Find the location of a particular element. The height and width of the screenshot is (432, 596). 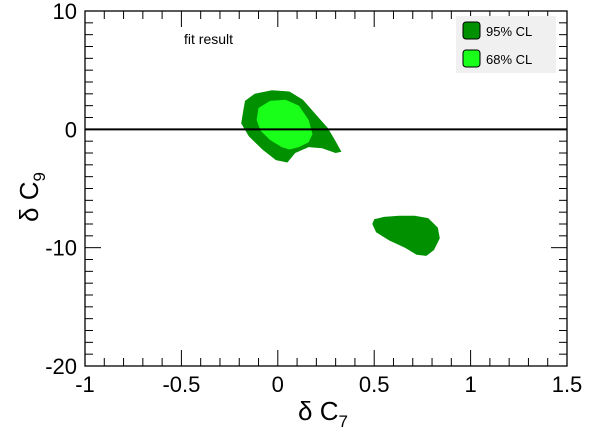

x-tick-label: 0.5 is located at coordinates (374, 384).